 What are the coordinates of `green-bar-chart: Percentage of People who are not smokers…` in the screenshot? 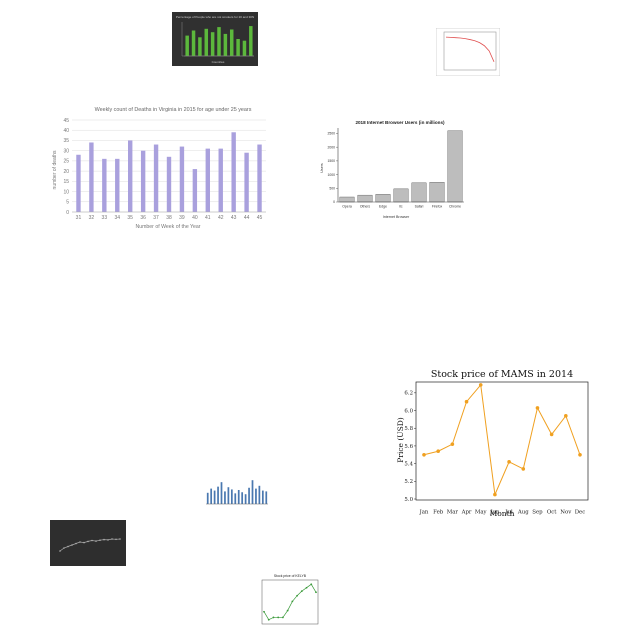 It's located at (215, 39).